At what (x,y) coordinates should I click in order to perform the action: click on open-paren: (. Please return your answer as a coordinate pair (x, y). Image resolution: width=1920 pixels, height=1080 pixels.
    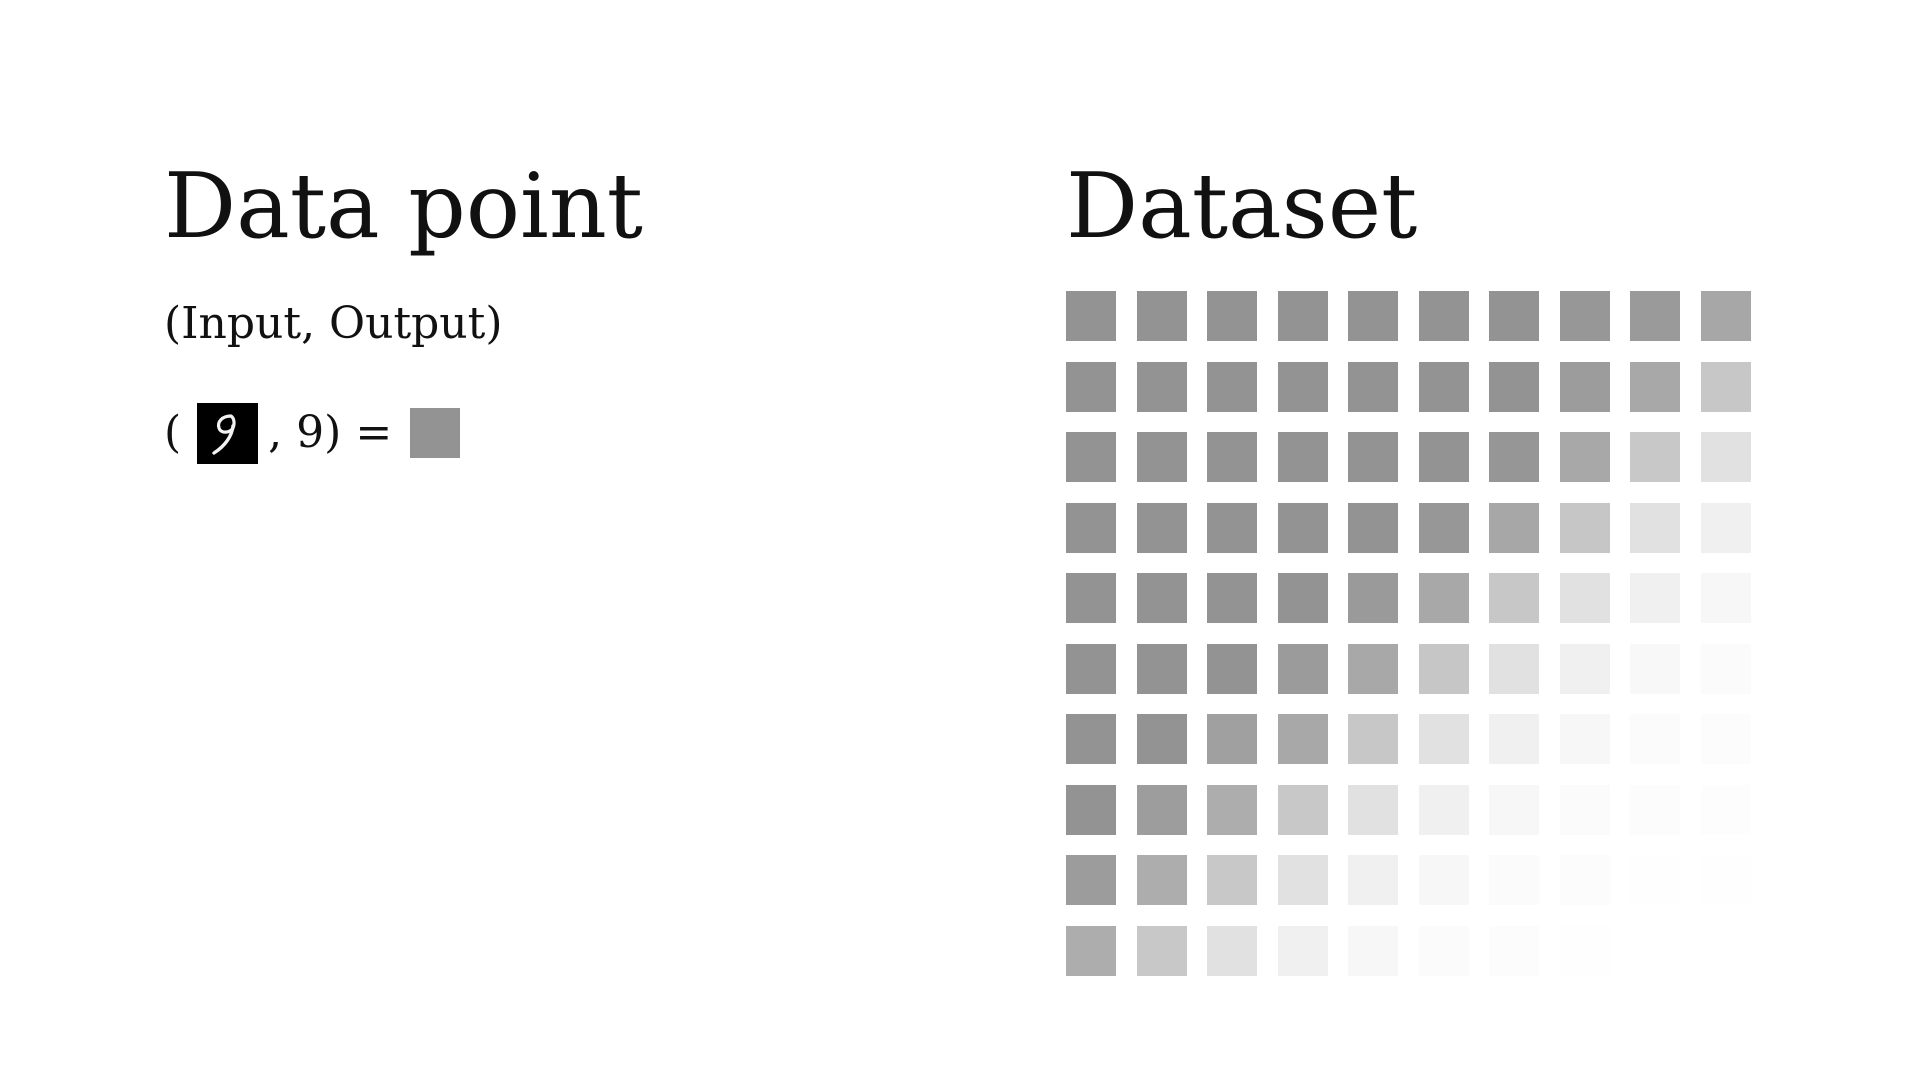
    Looking at the image, I should click on (173, 432).